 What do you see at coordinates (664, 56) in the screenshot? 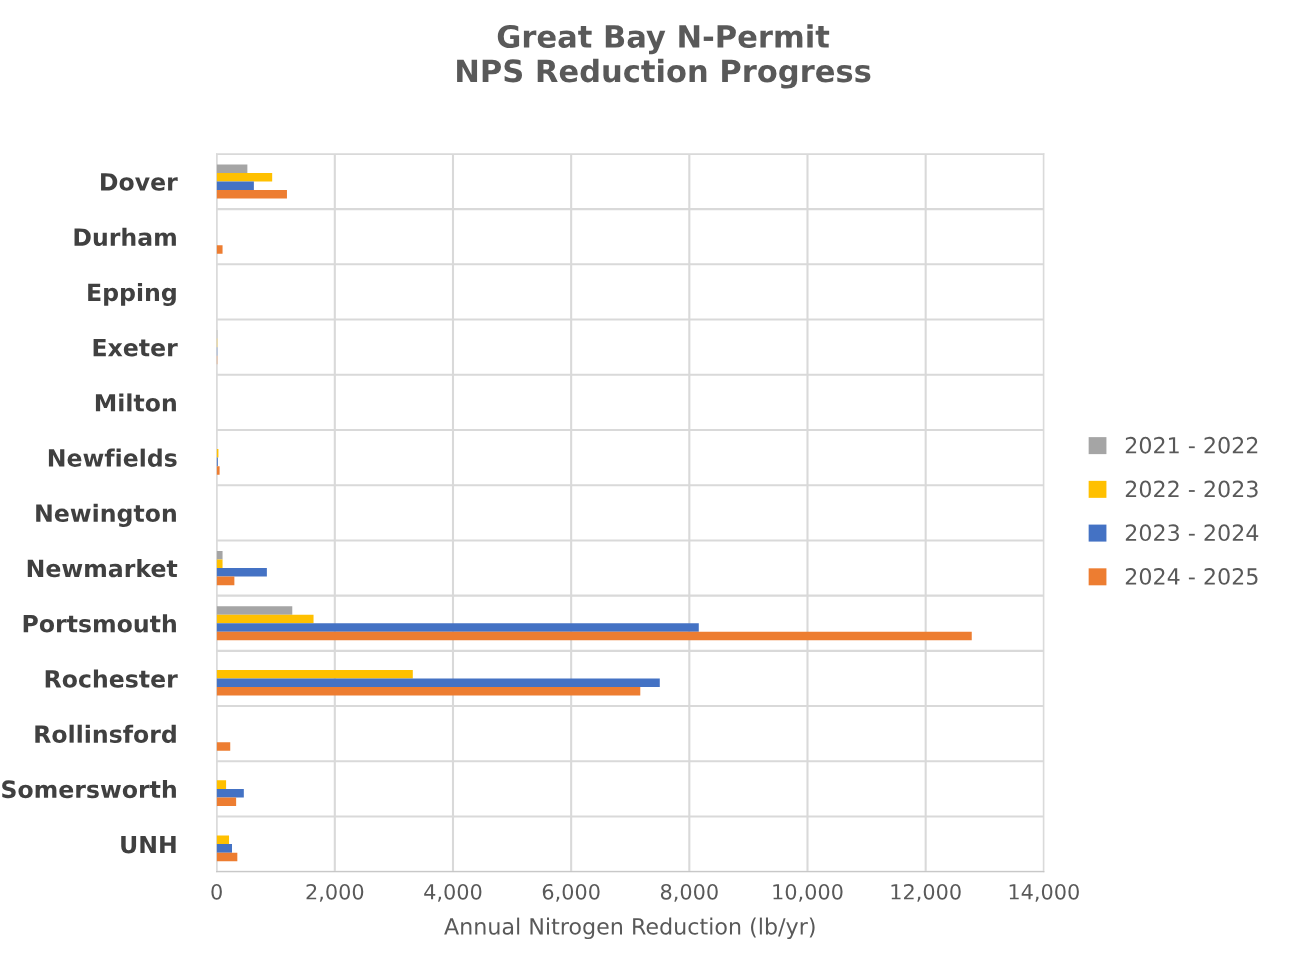
I see `chart-title: Great Bay N-Permit NPS Reduction Progress` at bounding box center [664, 56].